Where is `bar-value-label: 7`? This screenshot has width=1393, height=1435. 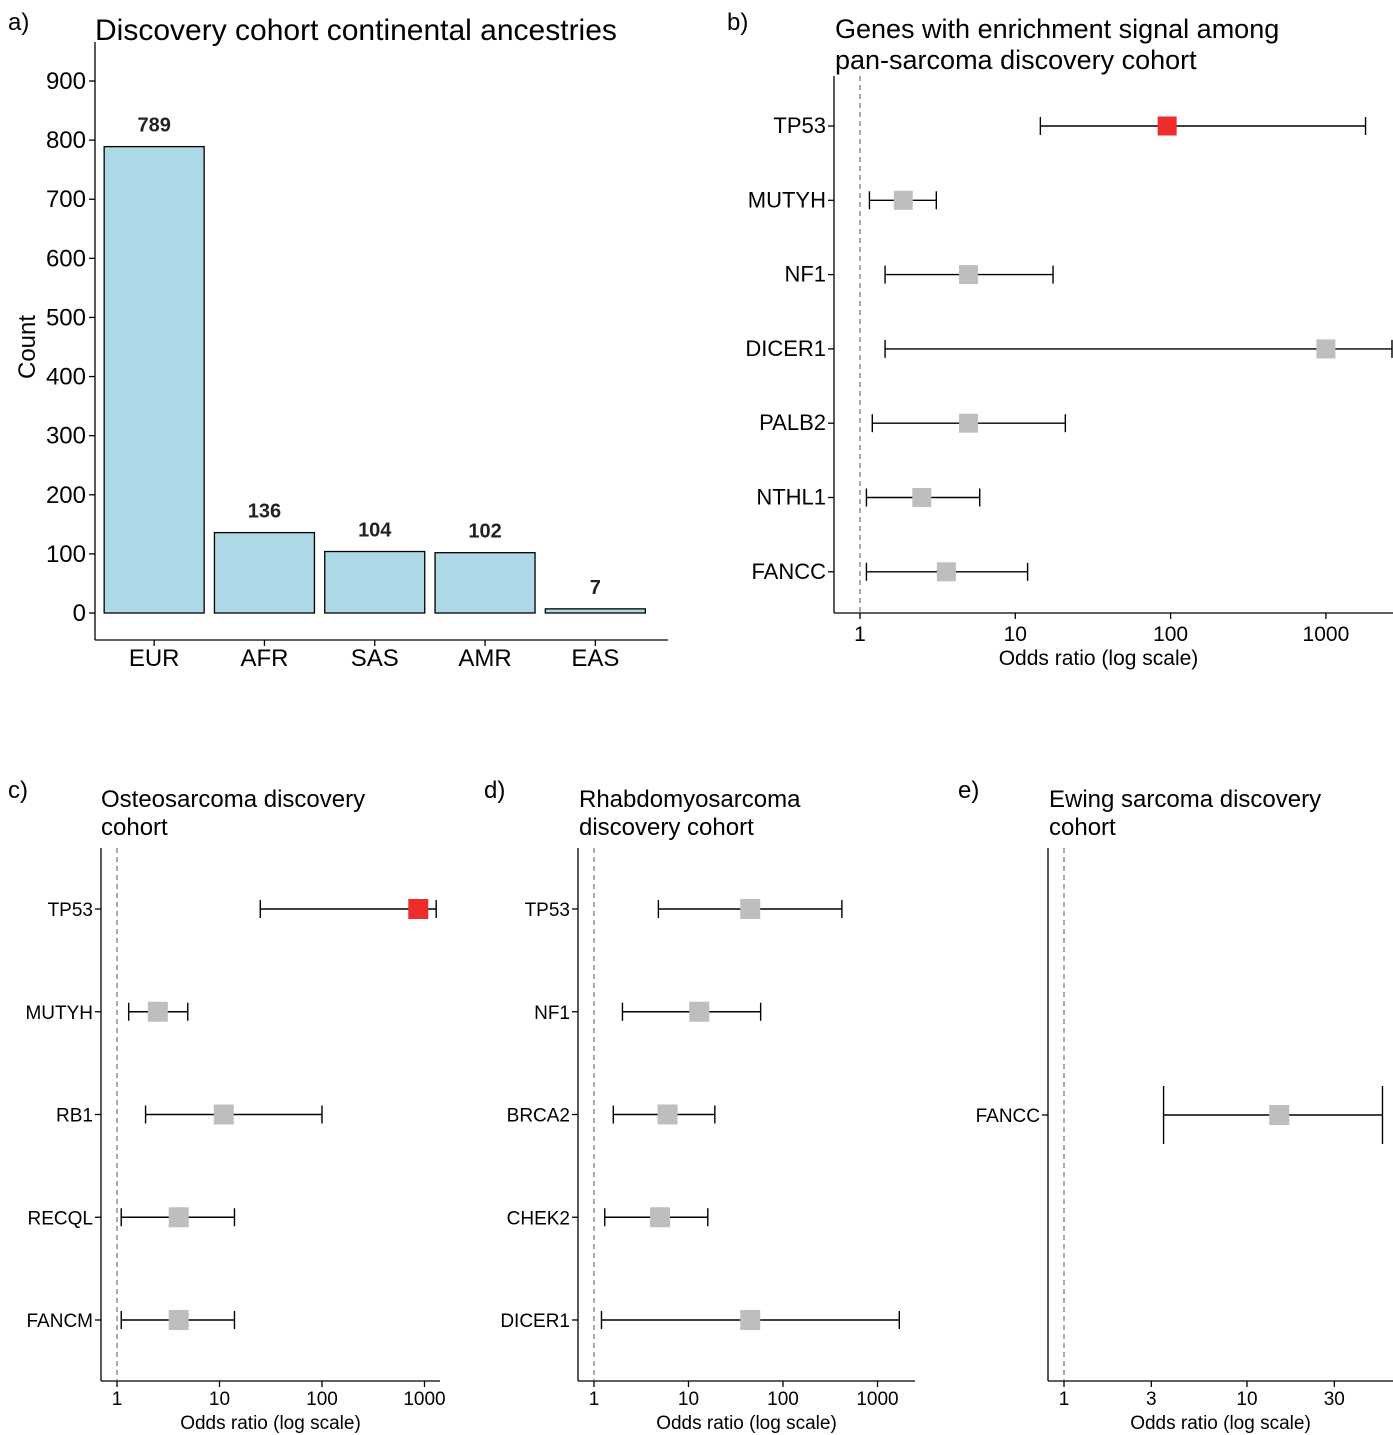
bar-value-label: 7 is located at coordinates (595, 588).